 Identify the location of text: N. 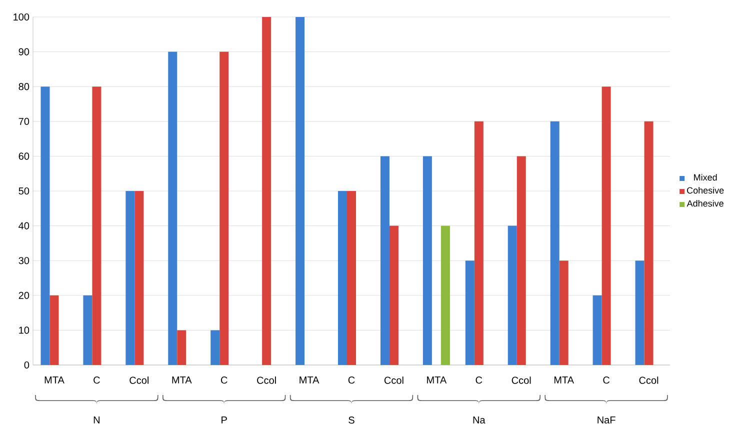
(97, 420).